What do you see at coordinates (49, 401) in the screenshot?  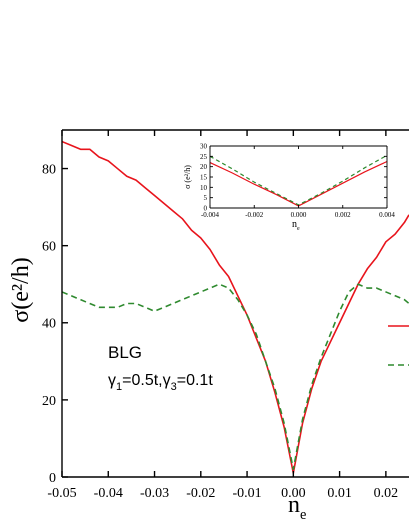 I see `y-tick-label: 20` at bounding box center [49, 401].